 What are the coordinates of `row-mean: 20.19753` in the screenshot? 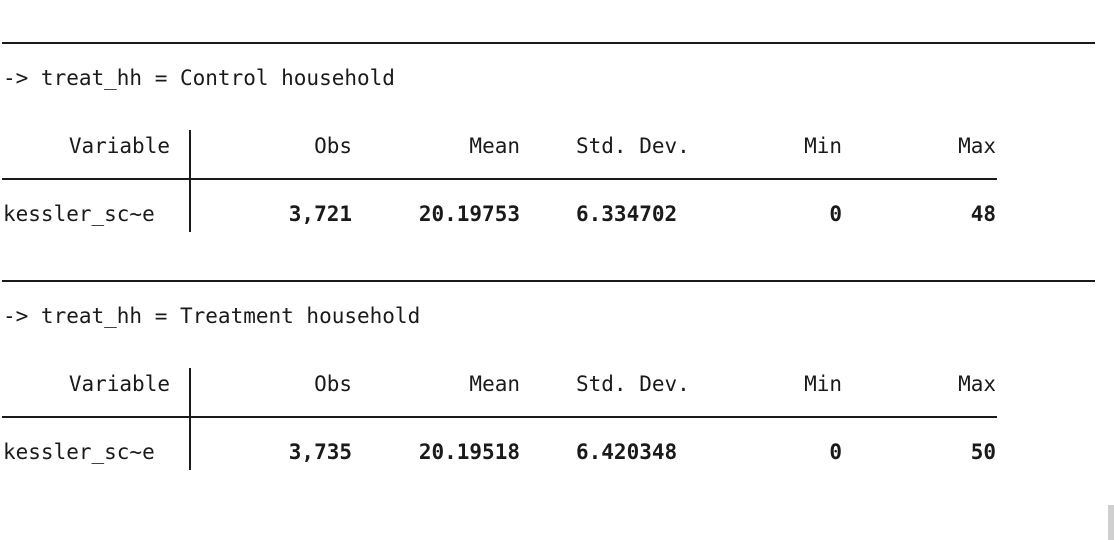 It's located at (469, 214).